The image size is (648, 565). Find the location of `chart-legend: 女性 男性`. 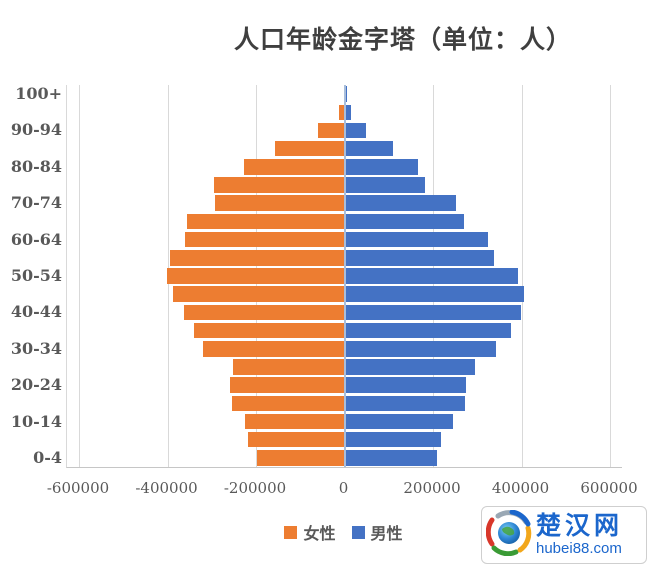

chart-legend: 女性 男性 is located at coordinates (343, 532).